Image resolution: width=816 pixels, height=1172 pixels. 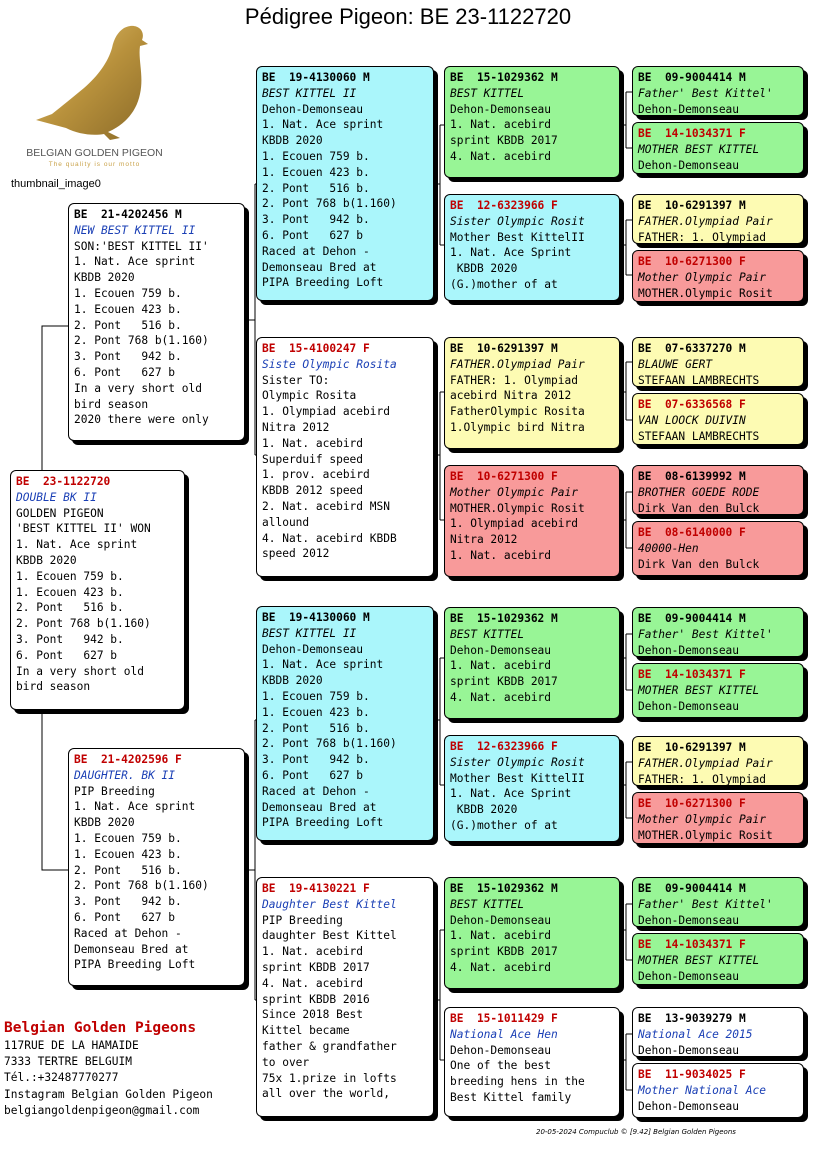 What do you see at coordinates (316, 172) in the screenshot?
I see `pigeon-note: 1. Ecouen 423 b.` at bounding box center [316, 172].